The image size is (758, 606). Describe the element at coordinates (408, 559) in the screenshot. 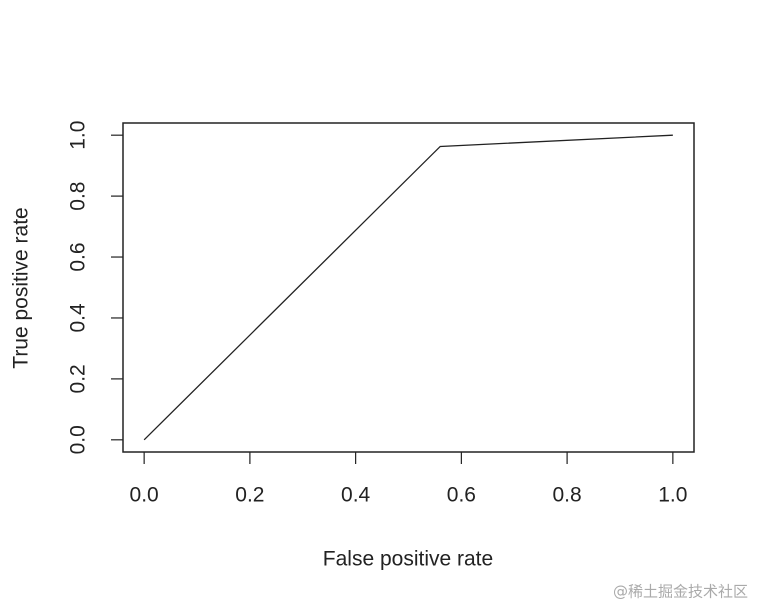

I see `x-axis-label: False positive rate` at that location.